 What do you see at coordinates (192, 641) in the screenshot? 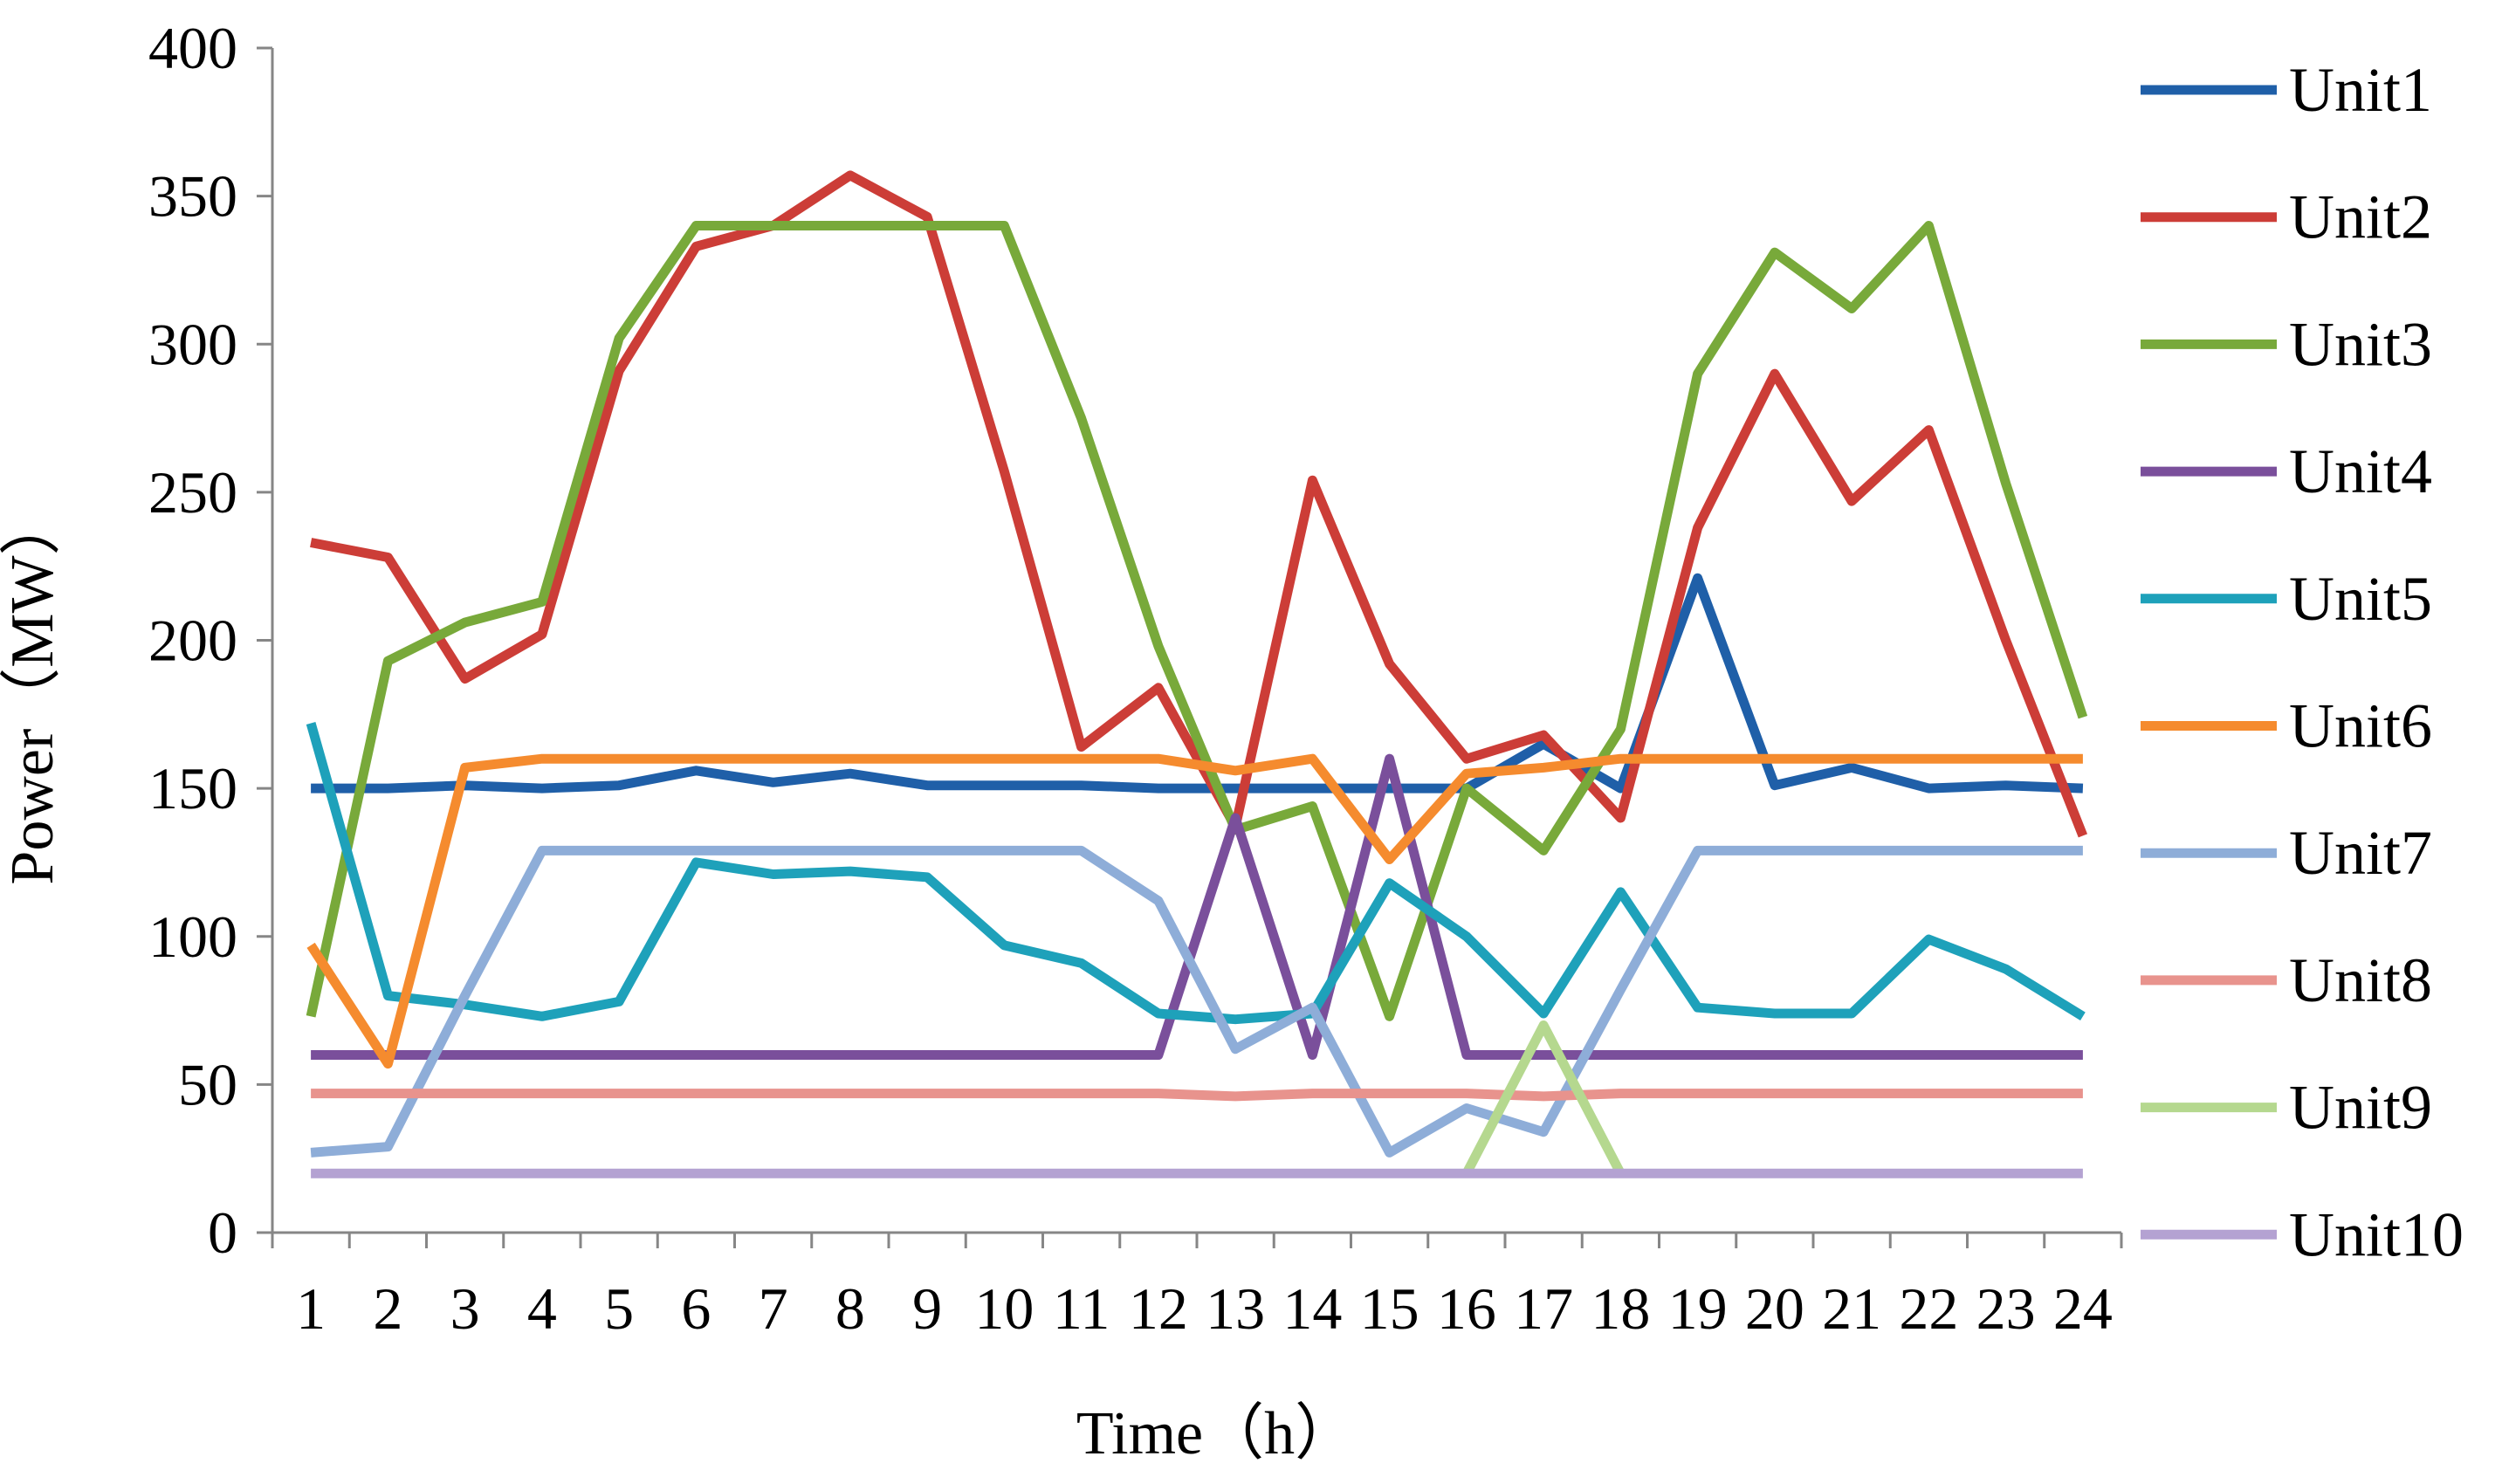
I see `y-tick-label: 200` at bounding box center [192, 641].